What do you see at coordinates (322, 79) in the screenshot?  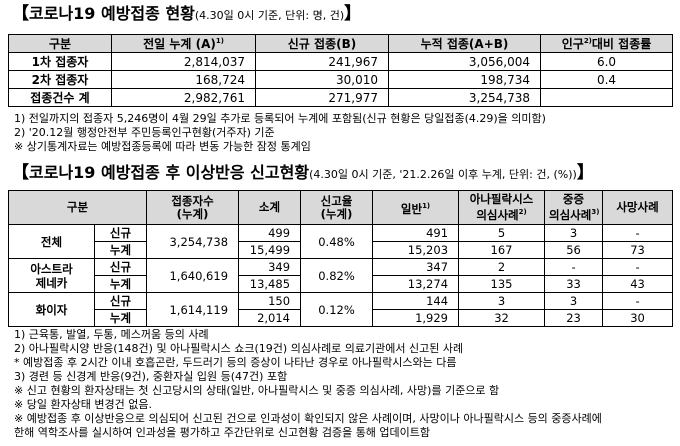 I see `cell-new: 30,010` at bounding box center [322, 79].